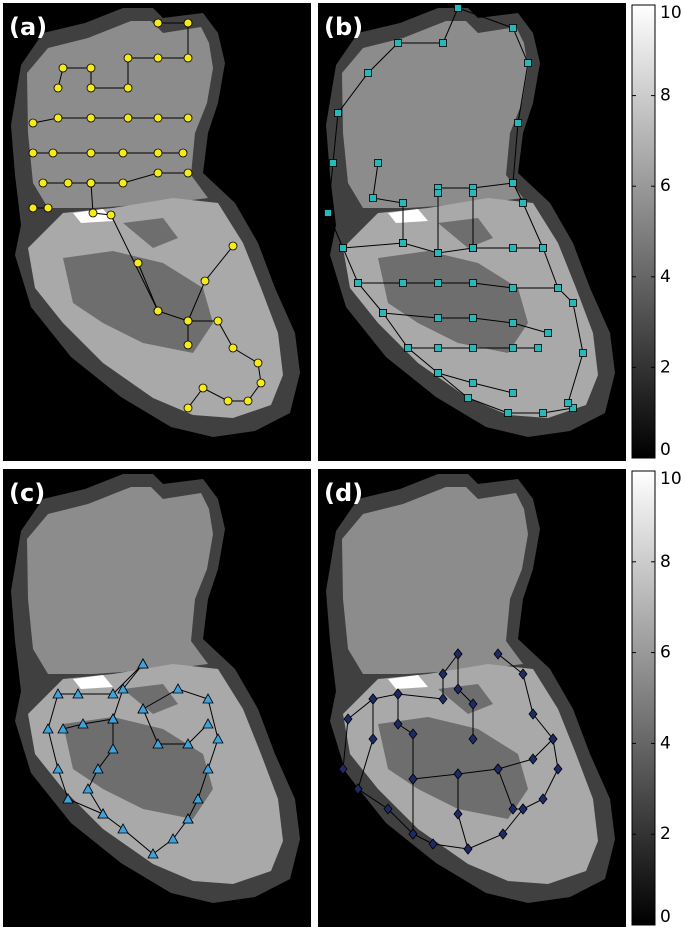 The image size is (685, 932). I want to click on tick-label: 2, so click(665, 367).